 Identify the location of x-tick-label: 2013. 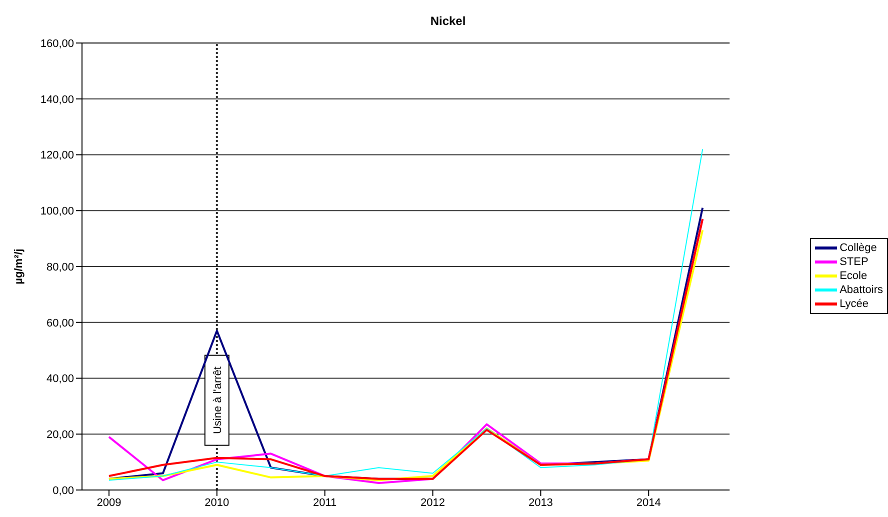
(540, 502).